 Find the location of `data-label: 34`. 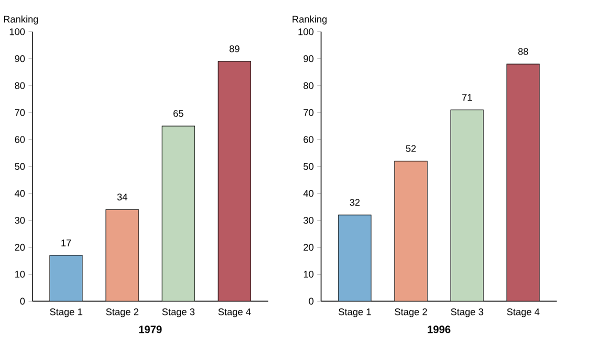

data-label: 34 is located at coordinates (122, 196).